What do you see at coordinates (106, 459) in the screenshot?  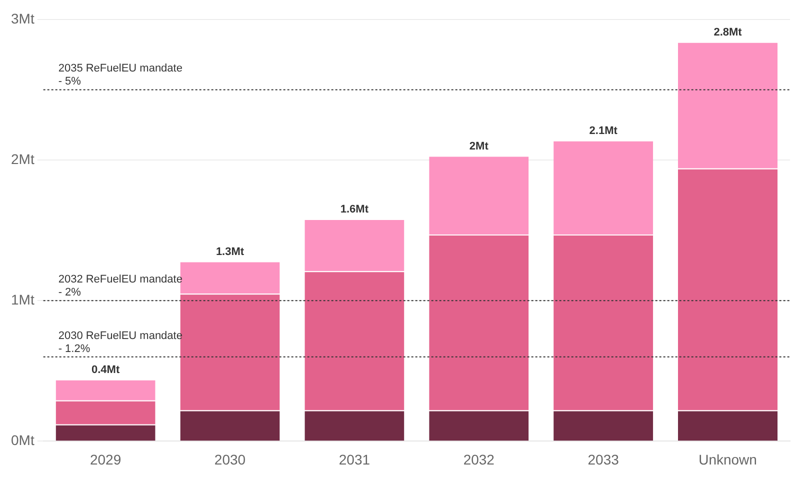 I see `x-tick-label: 2029` at bounding box center [106, 459].